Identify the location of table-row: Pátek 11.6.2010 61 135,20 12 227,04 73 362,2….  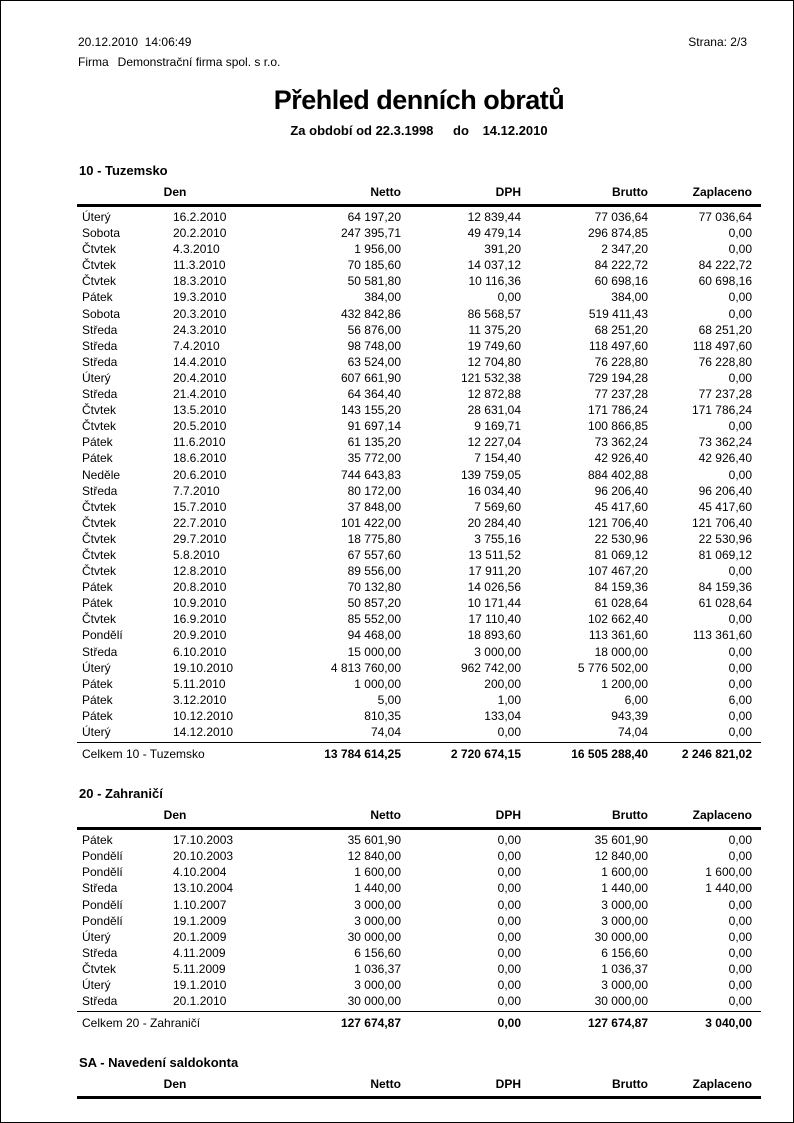
(419, 442).